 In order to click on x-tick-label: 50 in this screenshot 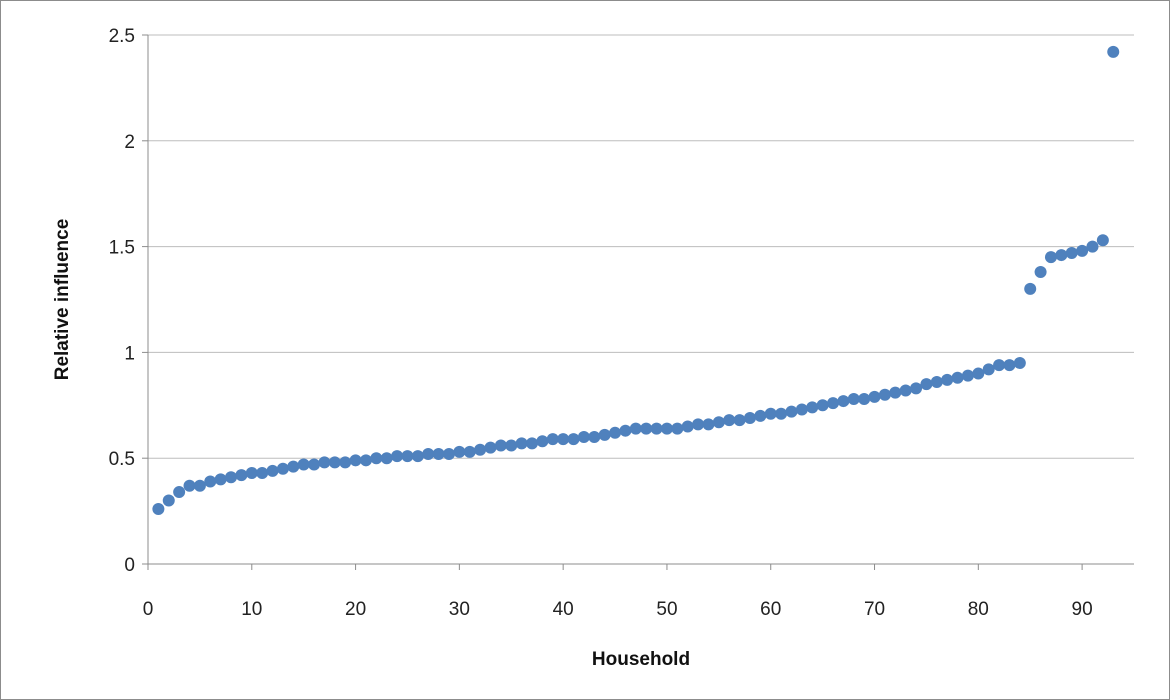, I will do `click(666, 609)`.